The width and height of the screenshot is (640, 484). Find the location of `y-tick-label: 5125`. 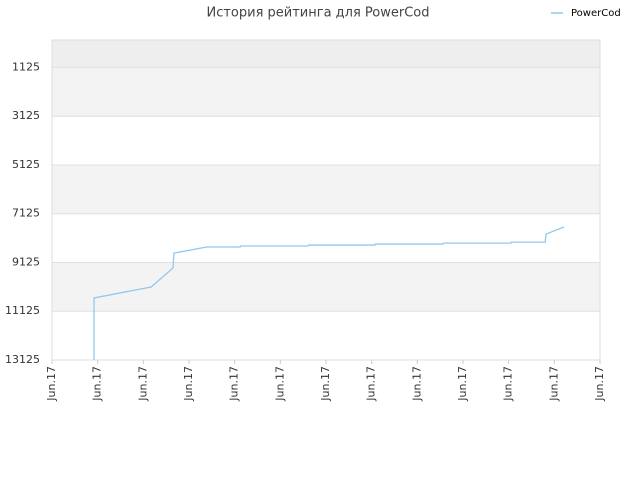

y-tick-label: 5125 is located at coordinates (26, 164).